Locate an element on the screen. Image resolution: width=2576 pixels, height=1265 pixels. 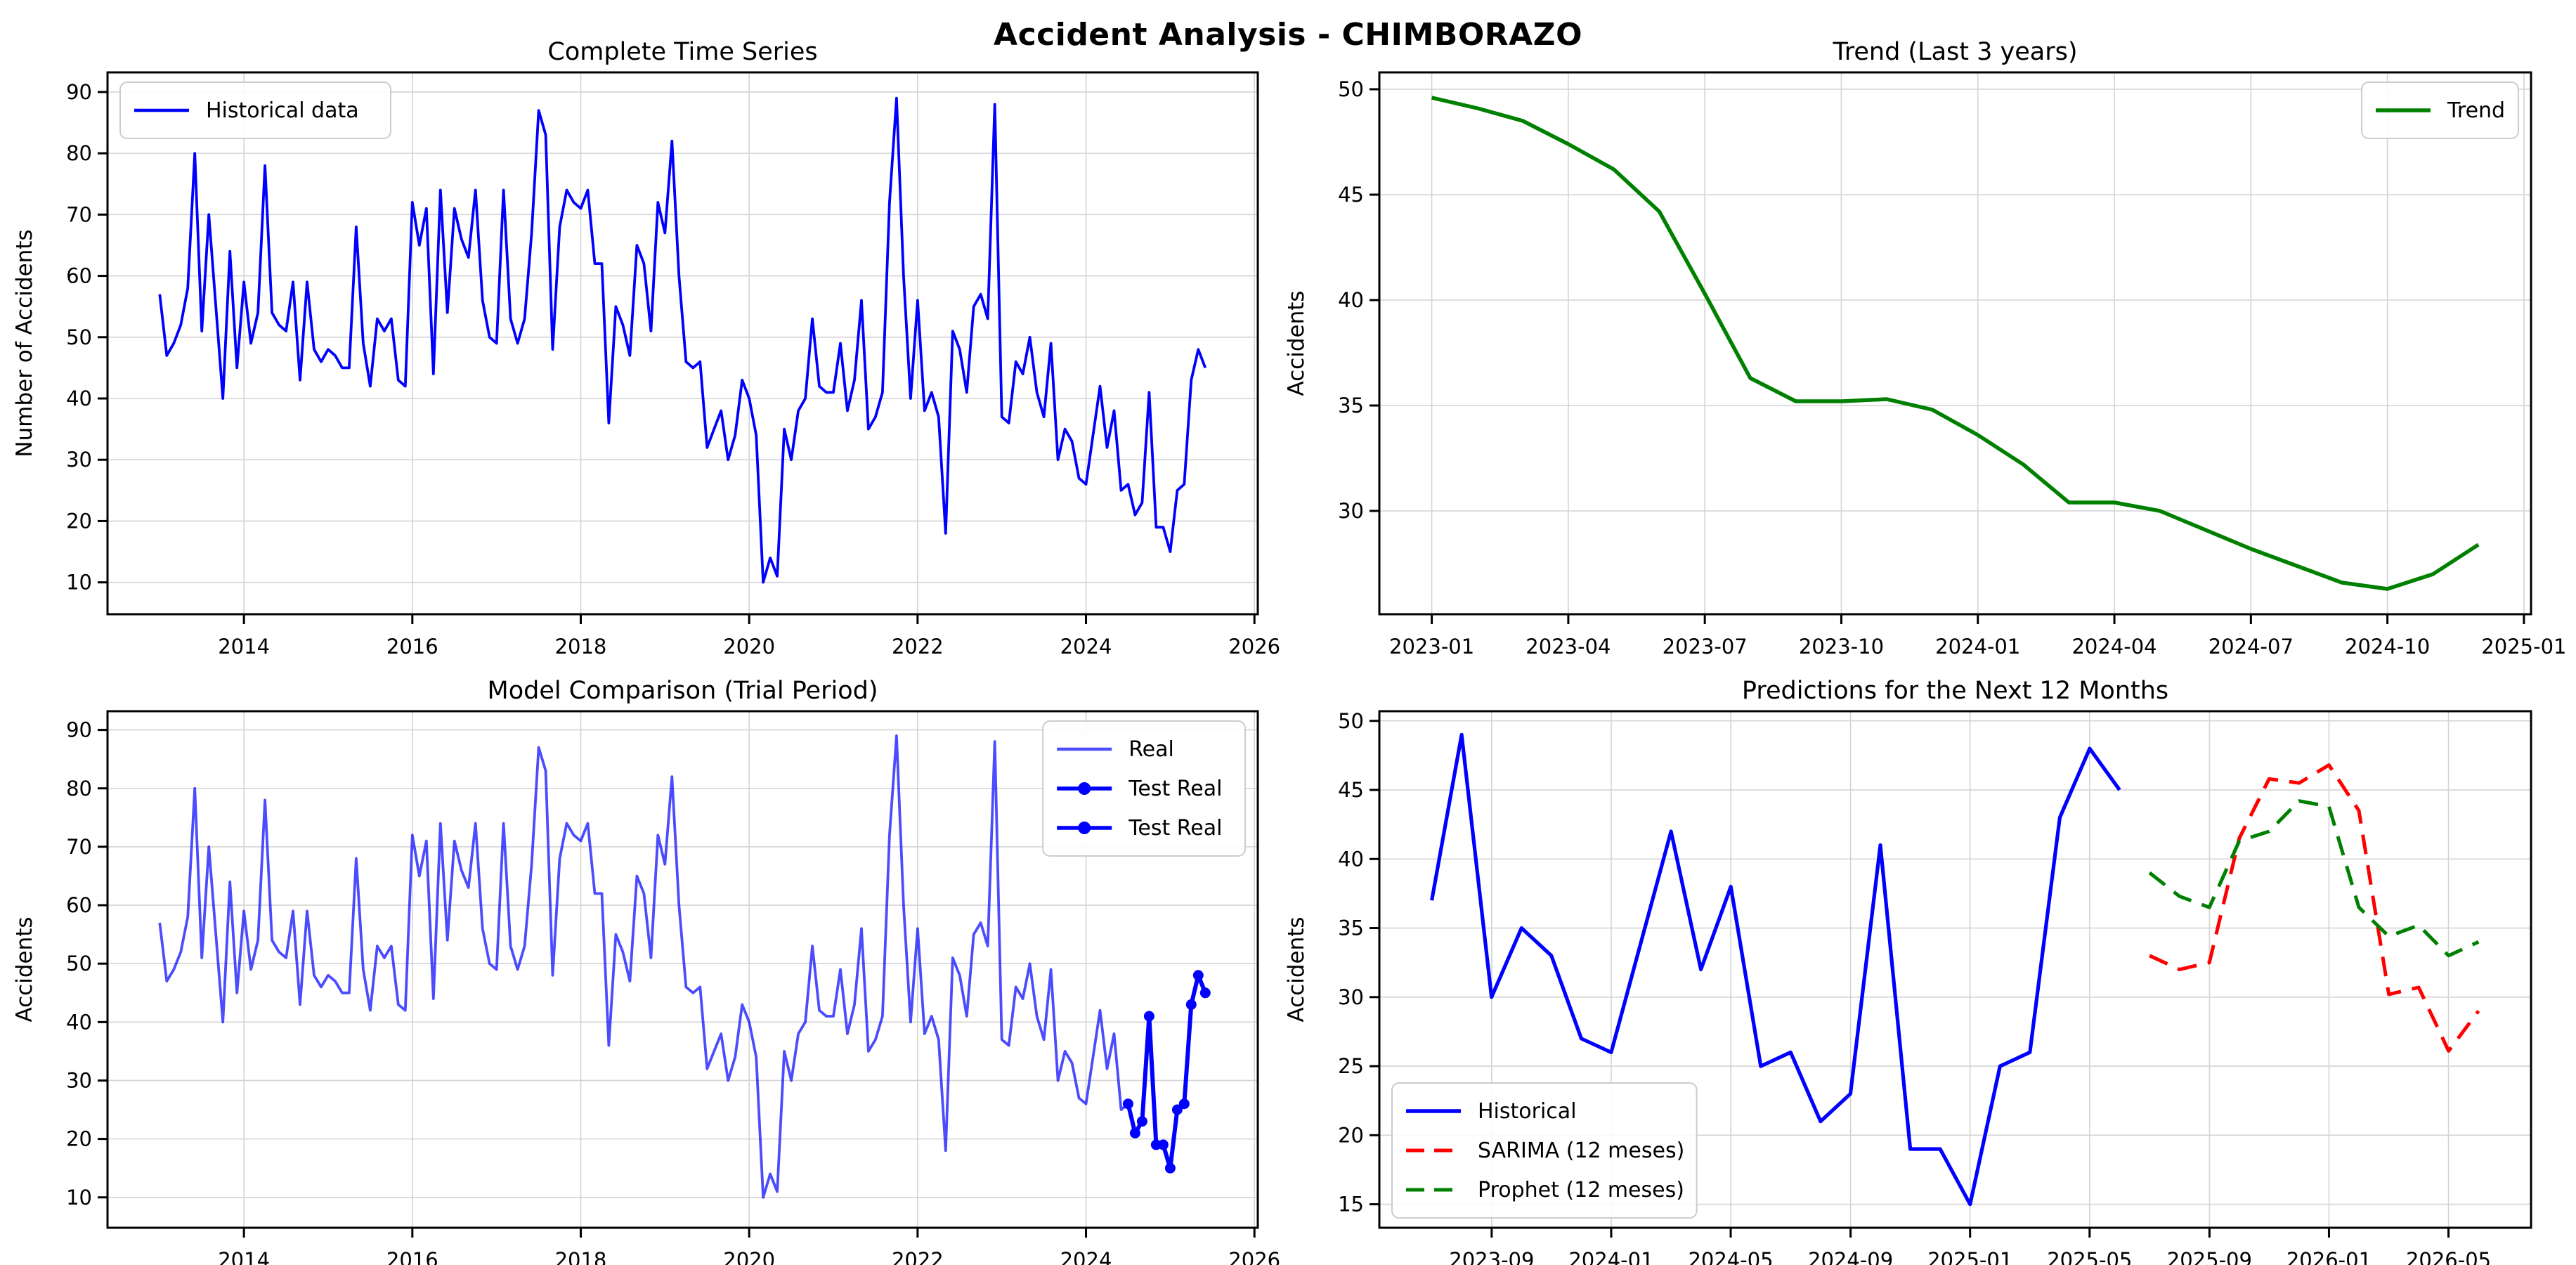
series-line-real is located at coordinates (682, 966).